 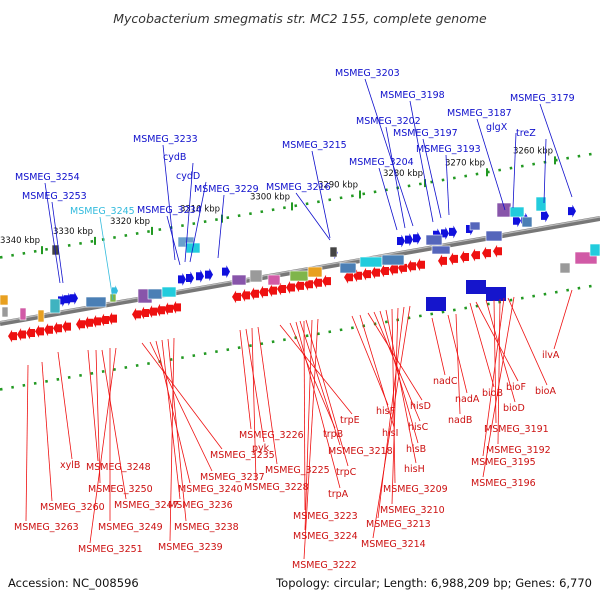 What do you see at coordinates (388, 121) in the screenshot?
I see `gene-label: MSMEG_3202` at bounding box center [388, 121].